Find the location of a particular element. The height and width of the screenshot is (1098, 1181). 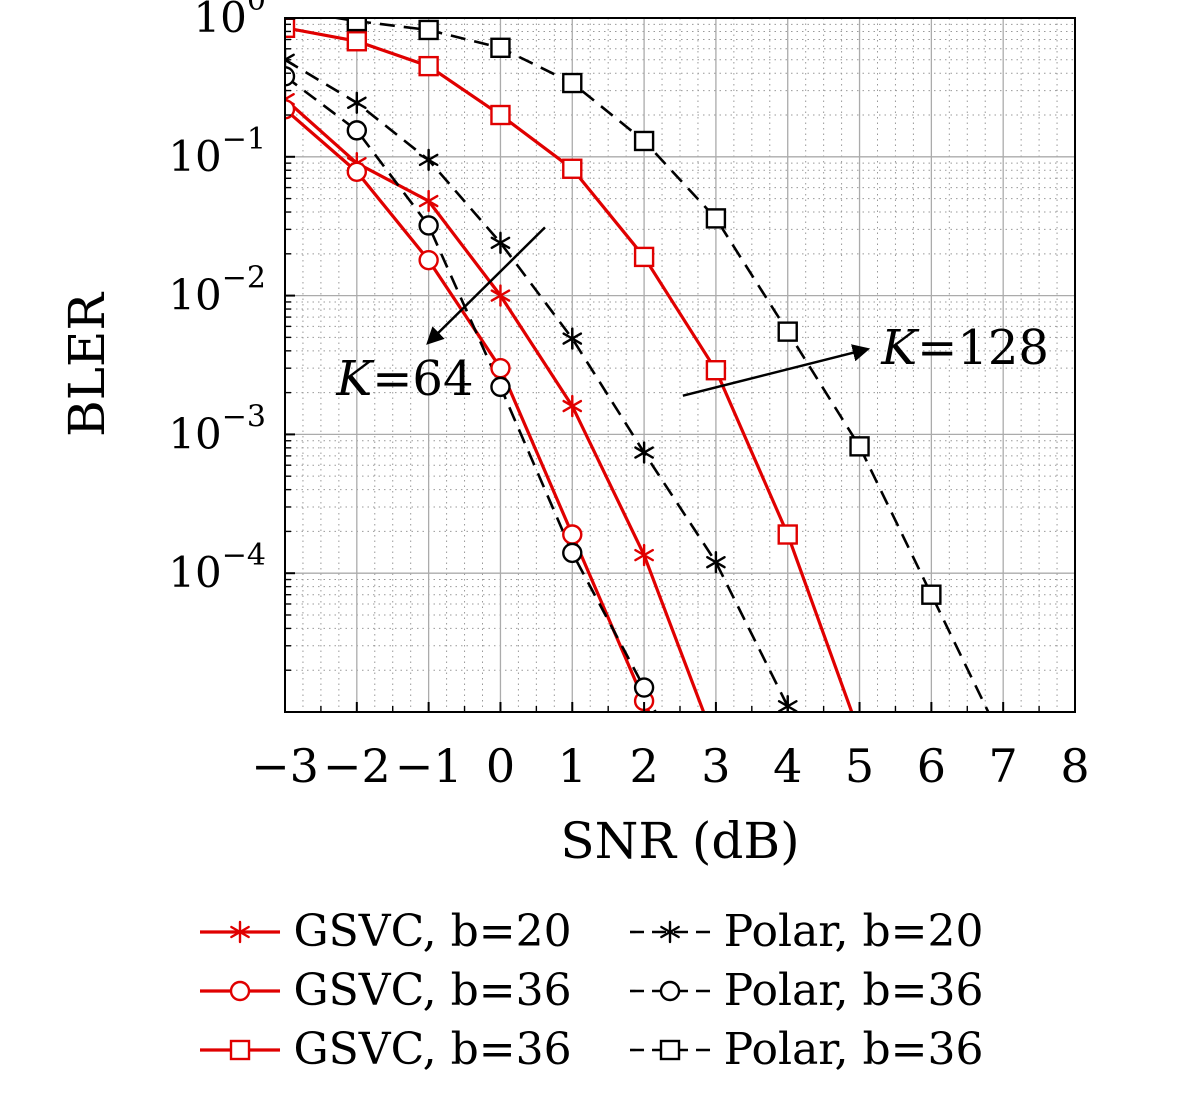

svg-text: K=64 is located at coordinates (404, 379).